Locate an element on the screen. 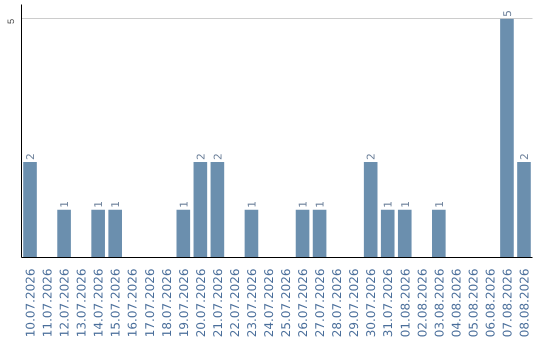 This screenshot has height=340, width=540. x-tick-label: 28.07.2026 is located at coordinates (337, 303).